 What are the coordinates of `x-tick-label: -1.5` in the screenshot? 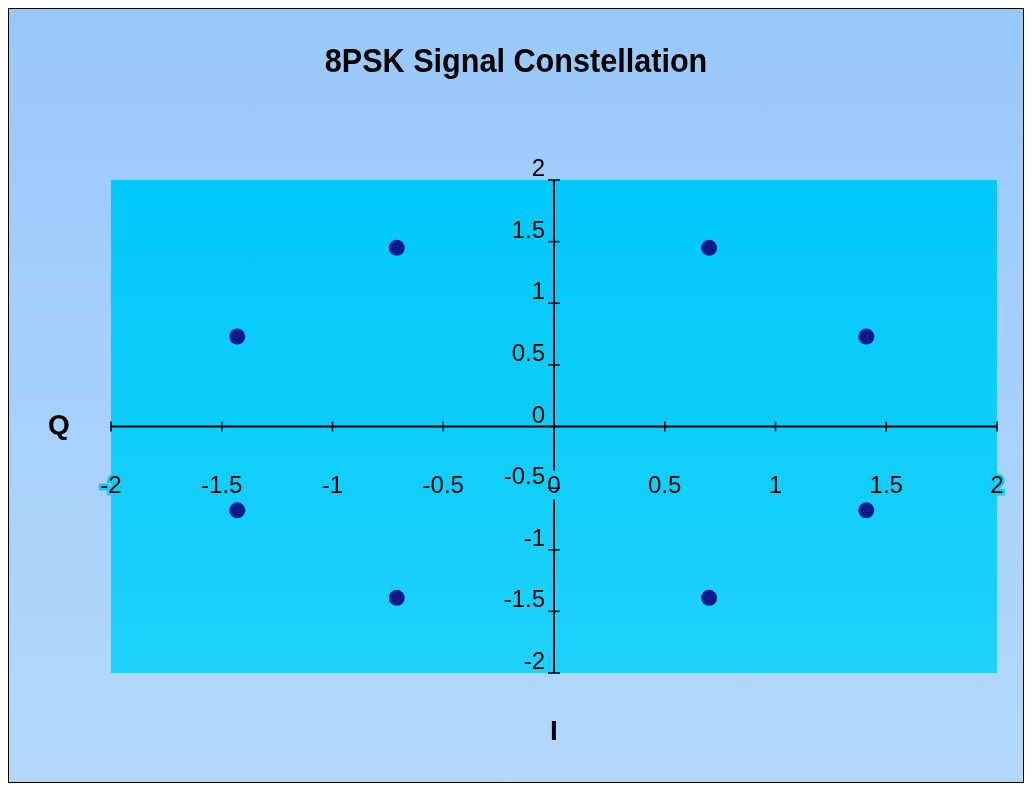 It's located at (222, 484).